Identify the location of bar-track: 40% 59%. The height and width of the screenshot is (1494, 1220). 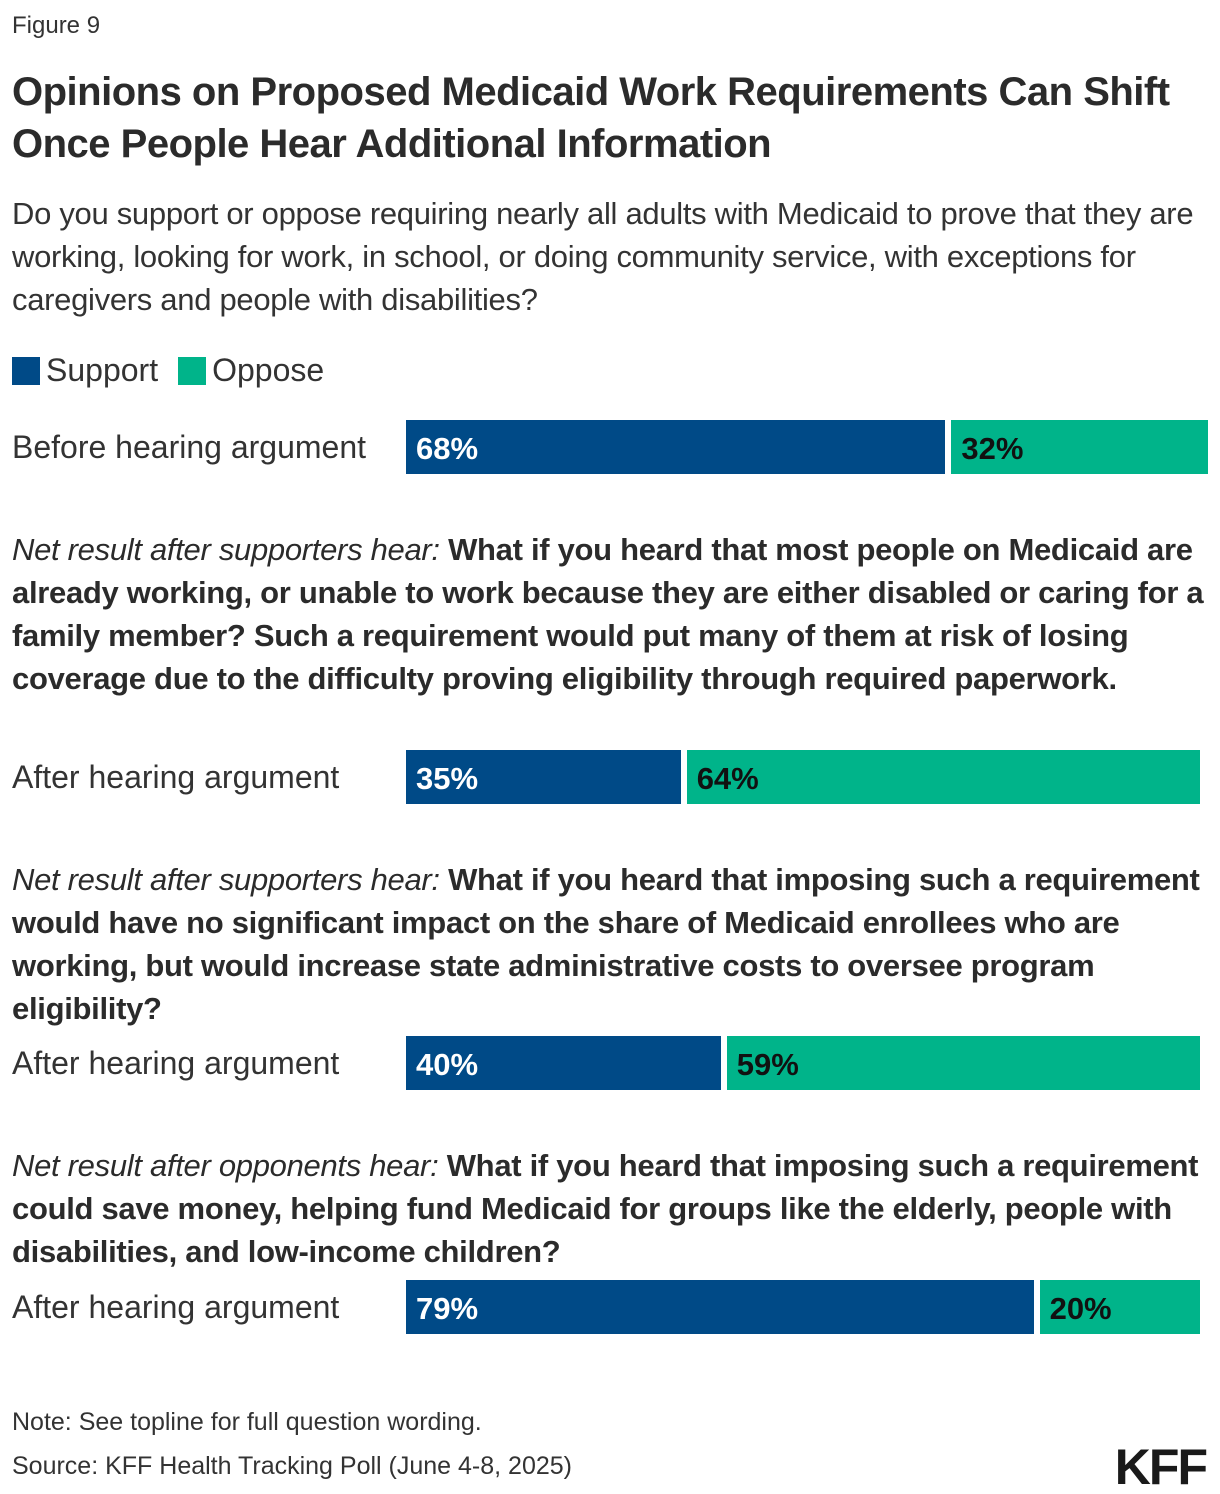
(807, 1063).